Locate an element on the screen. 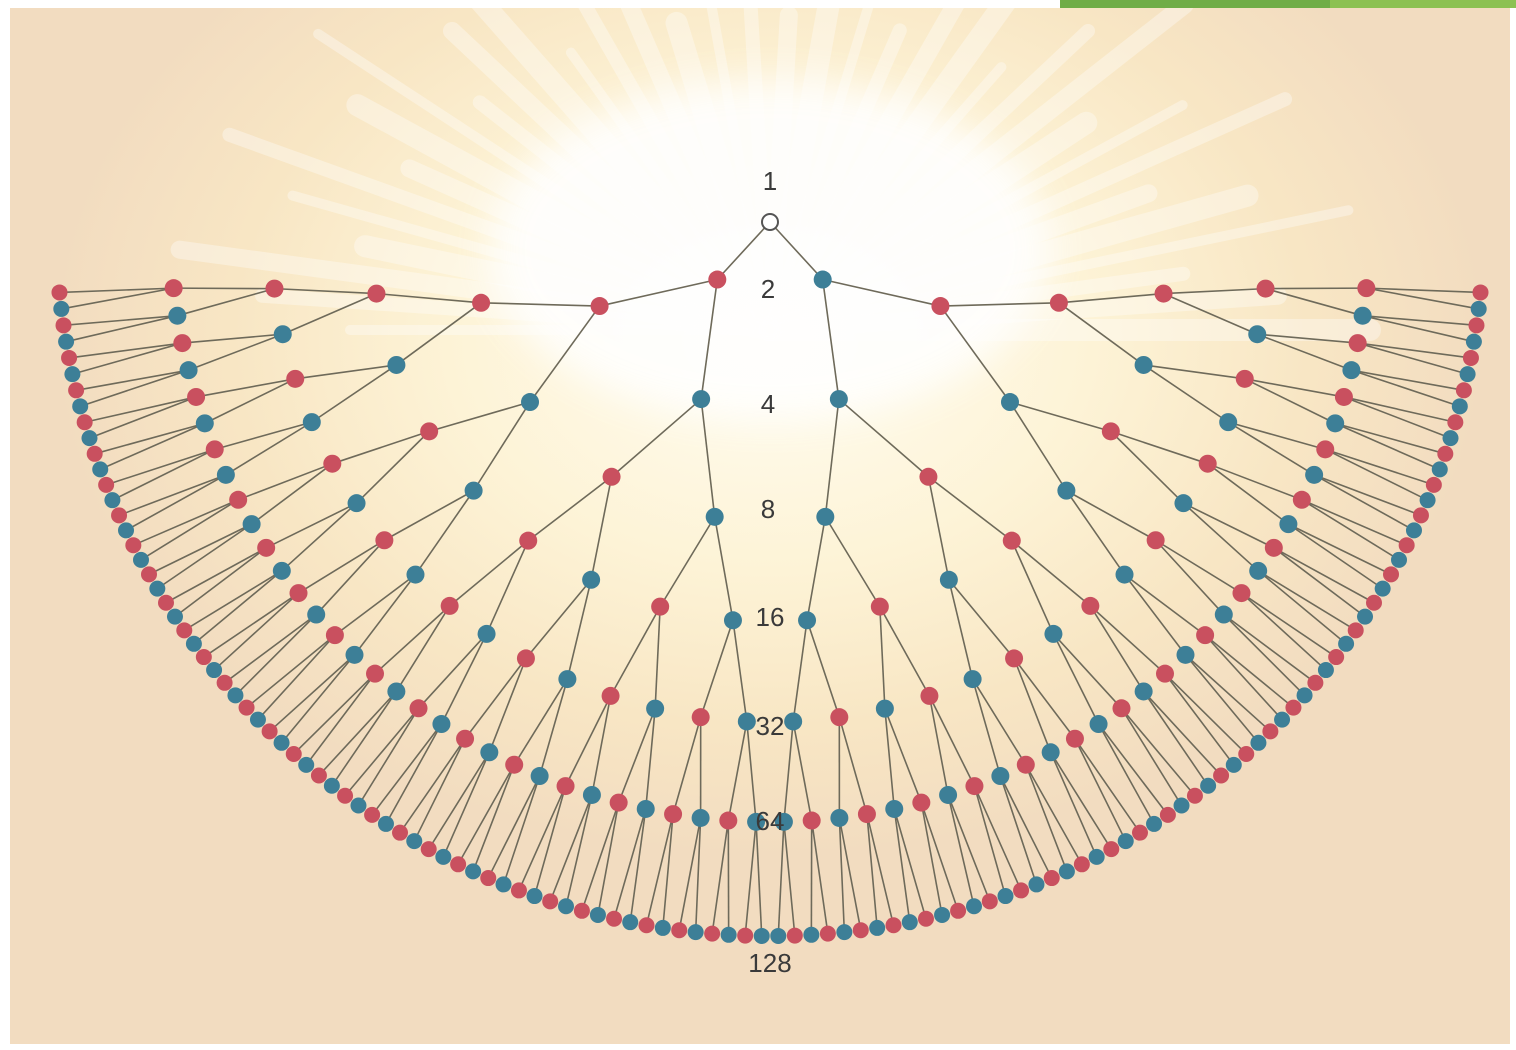 The image size is (1516, 1050). generation-labels: 1 2 4 8 16 32 64 128 is located at coordinates (769, 572).